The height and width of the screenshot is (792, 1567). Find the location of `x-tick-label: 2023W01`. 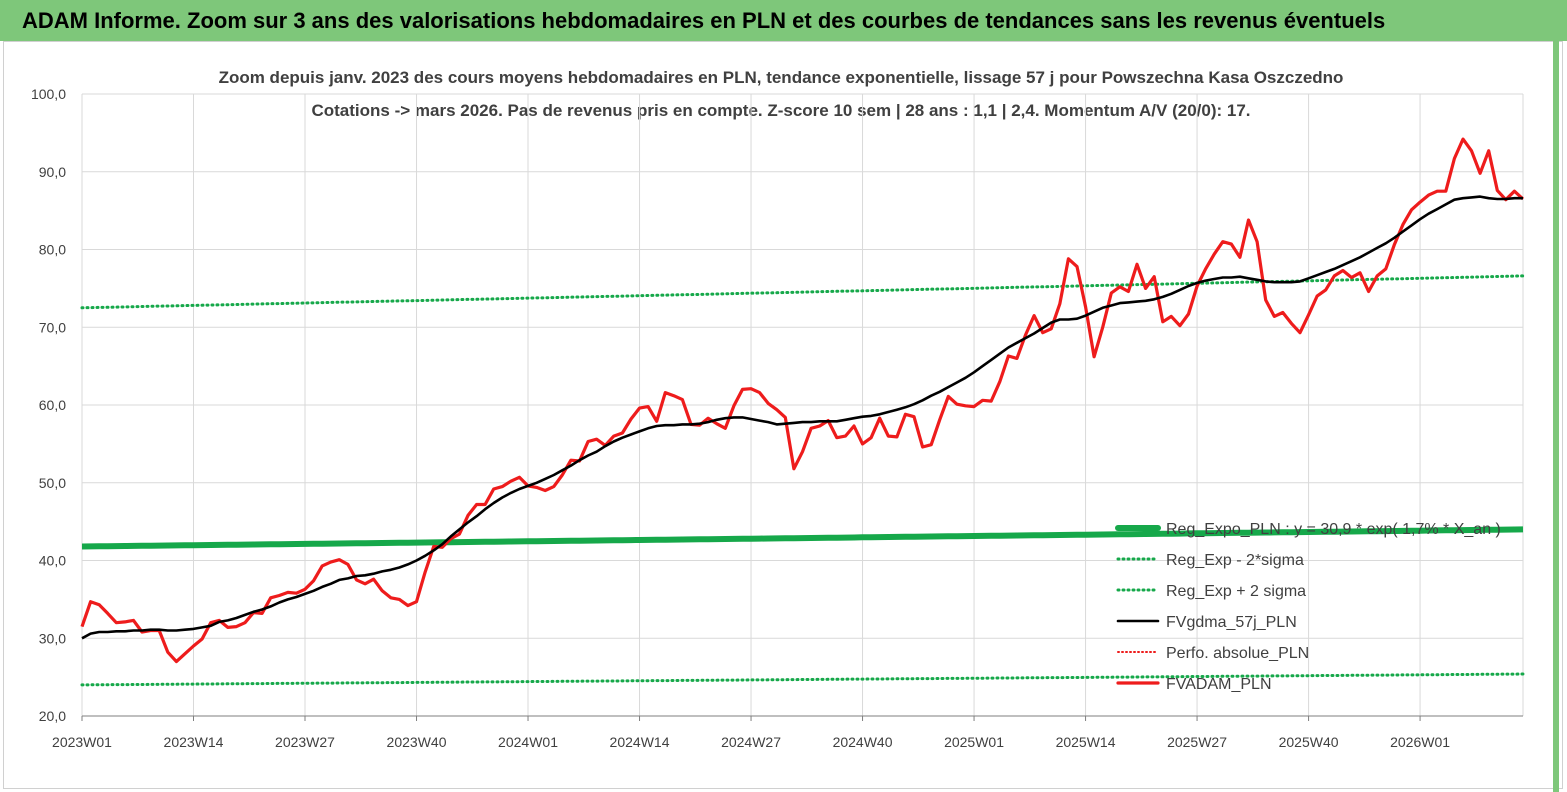

x-tick-label: 2023W01 is located at coordinates (82, 742).